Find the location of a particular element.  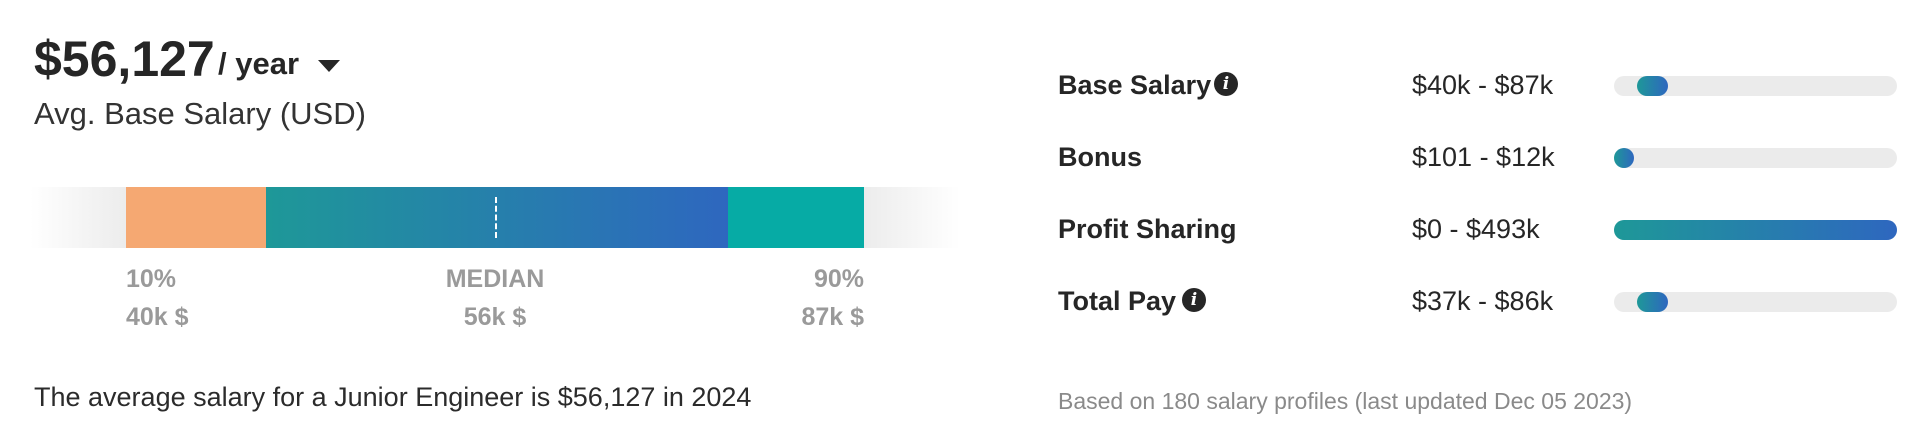

base-salary-range-bar is located at coordinates (1755, 86).